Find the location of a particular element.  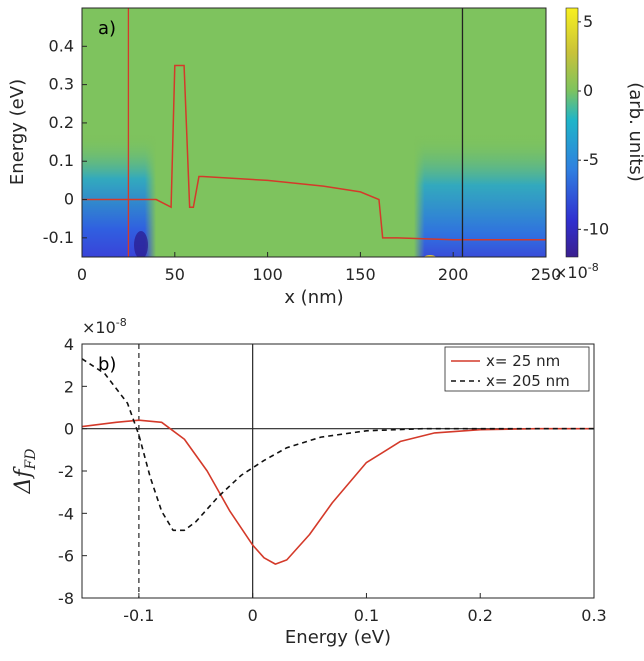

panel-b-ylabel: ΔfFD is located at coordinates (25, 472).